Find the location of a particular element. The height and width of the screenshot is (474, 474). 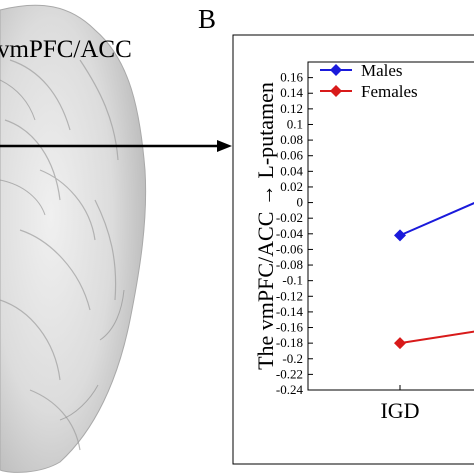

y-tick-label: -0.08 is located at coordinates (289, 264).